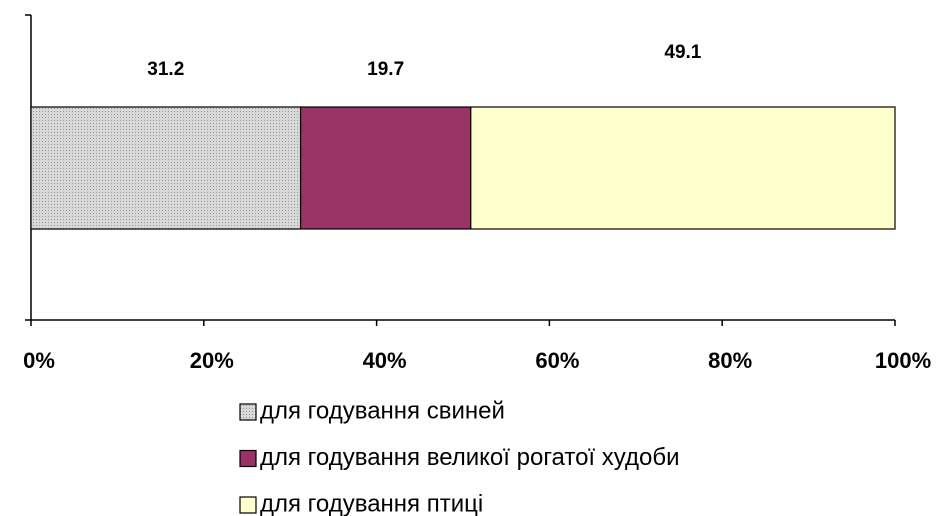 The width and height of the screenshot is (936, 516). Describe the element at coordinates (382, 410) in the screenshot. I see `legend-label: для годування свиней` at that location.